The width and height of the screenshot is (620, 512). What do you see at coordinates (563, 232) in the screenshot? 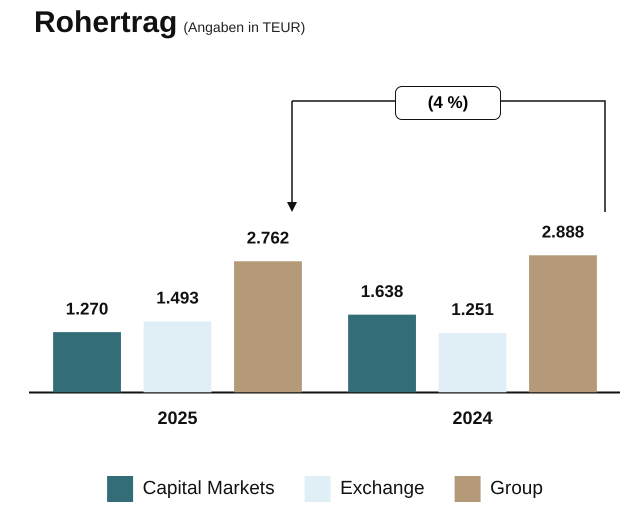
I see `data-label: 2.888` at bounding box center [563, 232].